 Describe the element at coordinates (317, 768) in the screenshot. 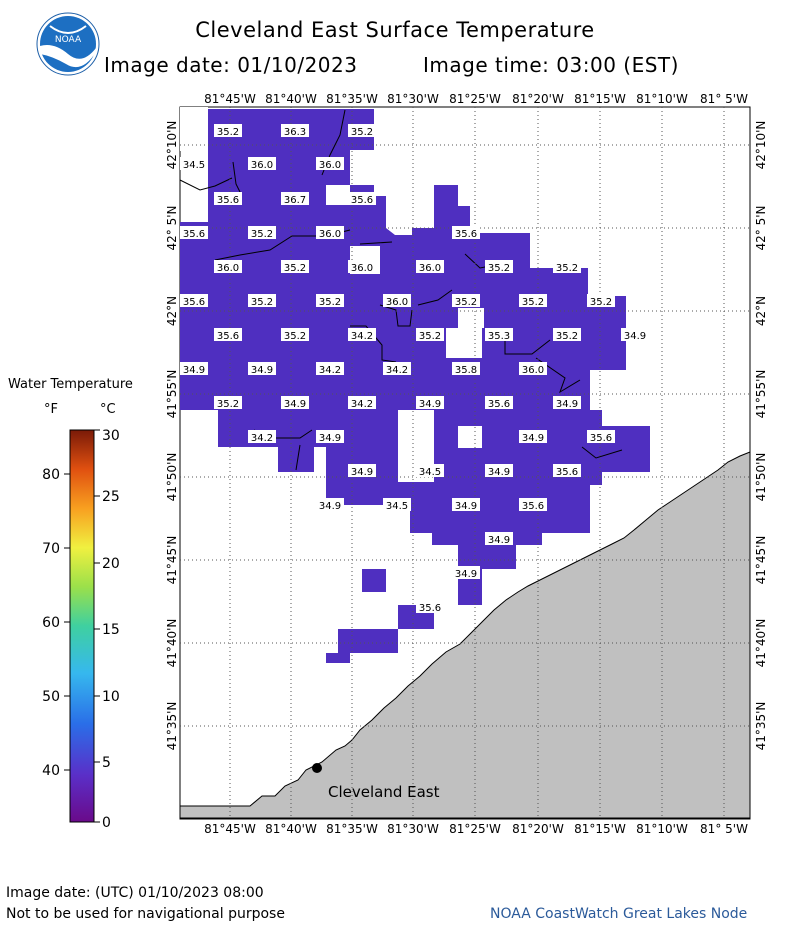

I see `station-marker` at that location.